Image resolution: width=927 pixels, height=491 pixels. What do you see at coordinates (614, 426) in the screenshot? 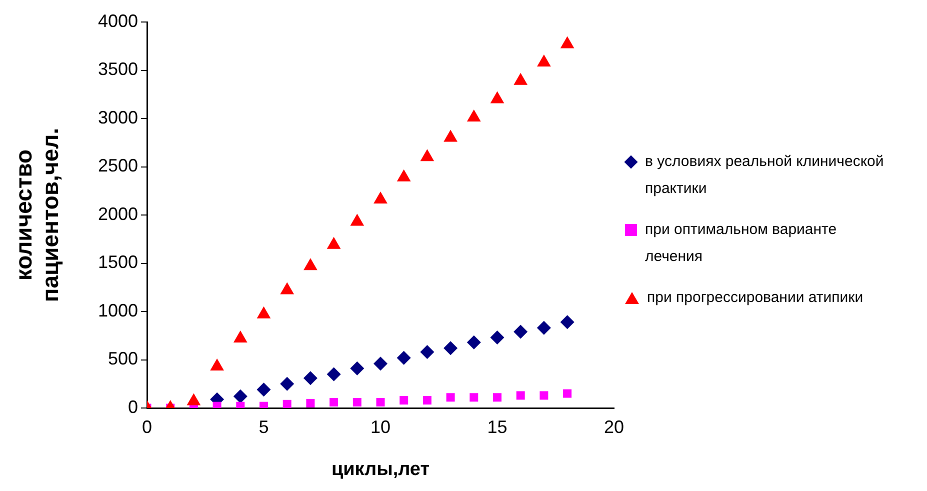
I see `x-tick-label: 20` at bounding box center [614, 426].